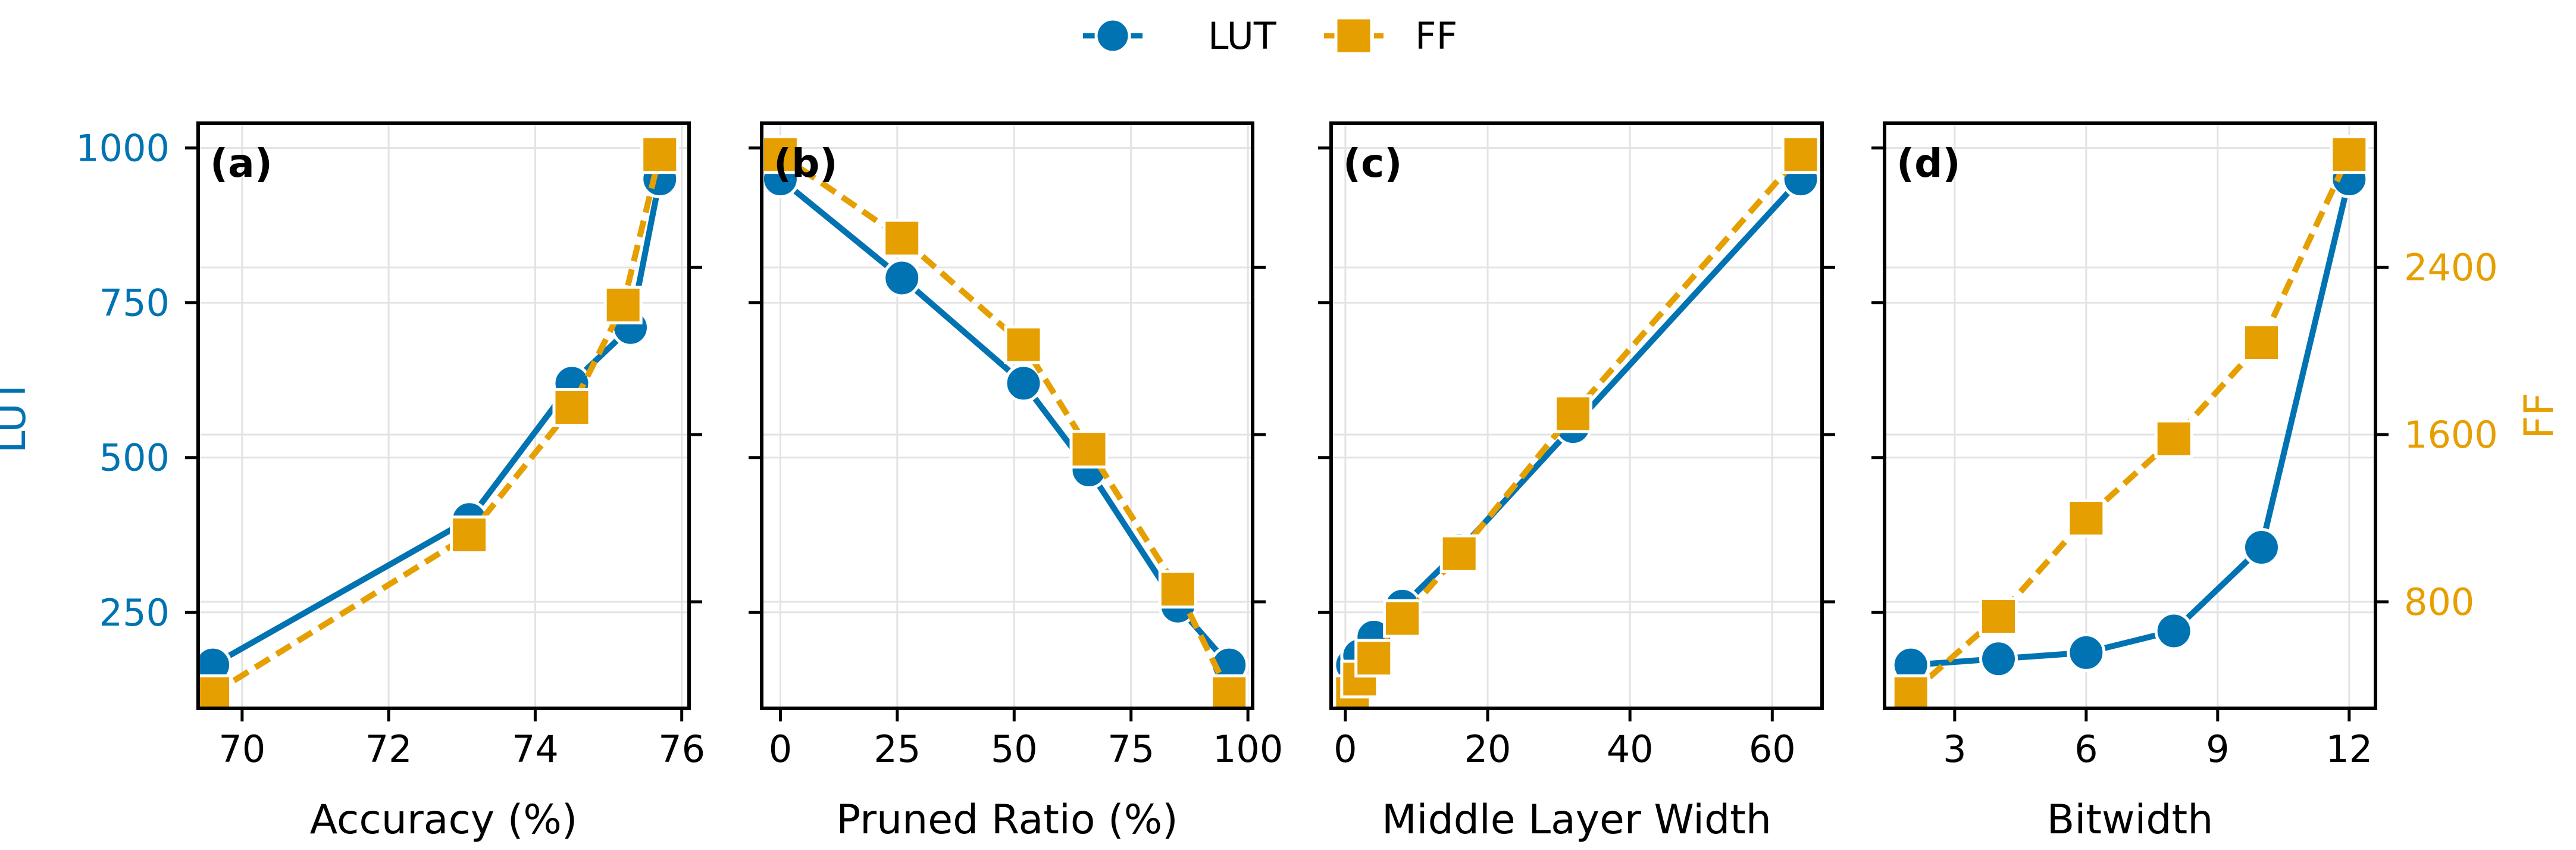 This screenshot has height=850, width=2576. Describe the element at coordinates (1007, 819) in the screenshot. I see `x-axis-label: Pruned Ratio (%)` at that location.